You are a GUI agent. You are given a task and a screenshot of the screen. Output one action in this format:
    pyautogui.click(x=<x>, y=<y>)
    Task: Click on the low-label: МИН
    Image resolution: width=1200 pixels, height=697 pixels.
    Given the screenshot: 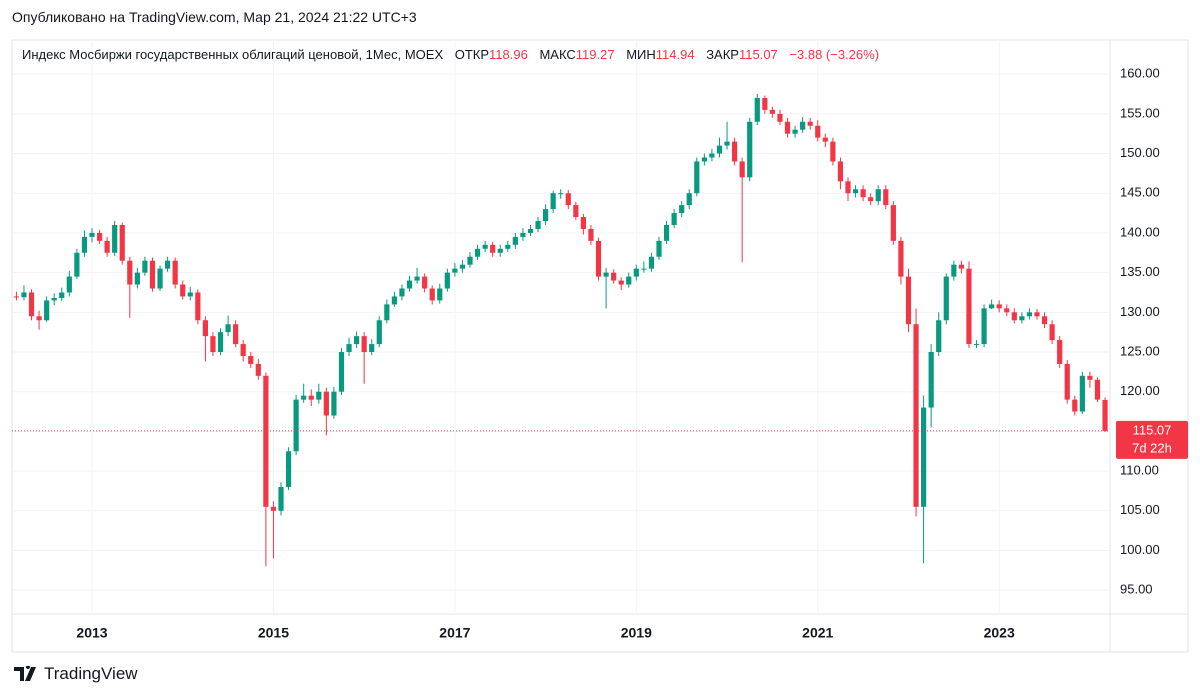 What is the action you would take?
    pyautogui.click(x=641, y=54)
    